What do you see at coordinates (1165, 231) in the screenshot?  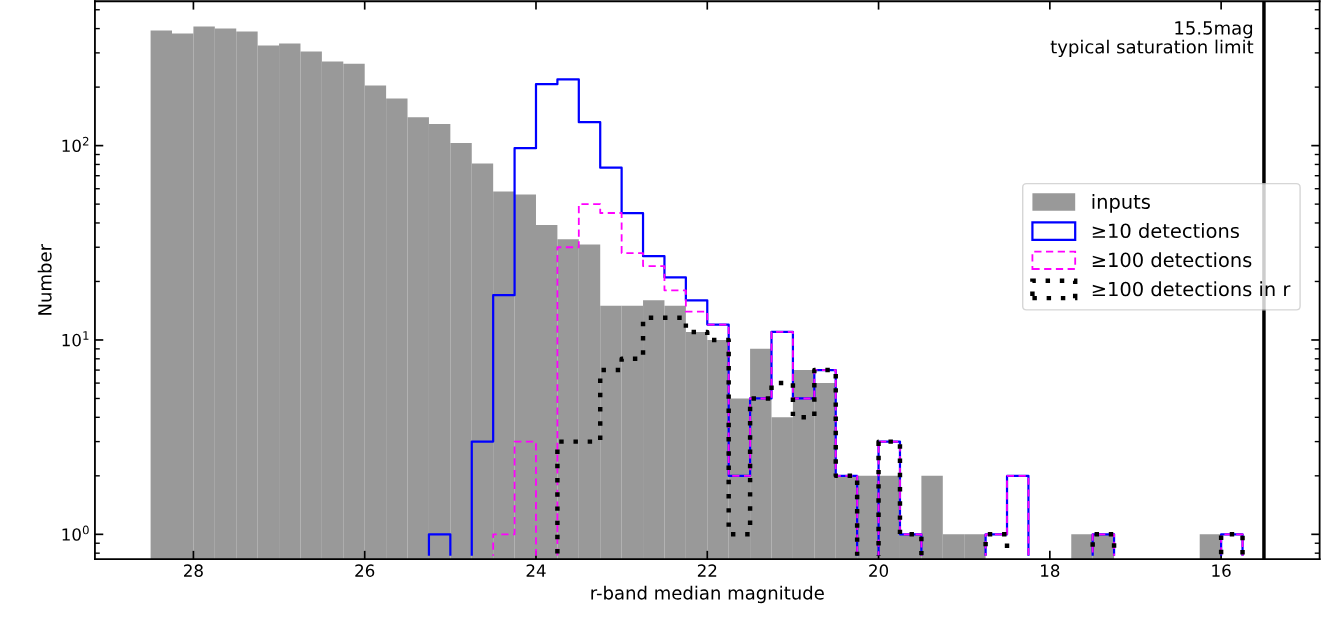 I see `legend-label: ≥10 detections` at bounding box center [1165, 231].